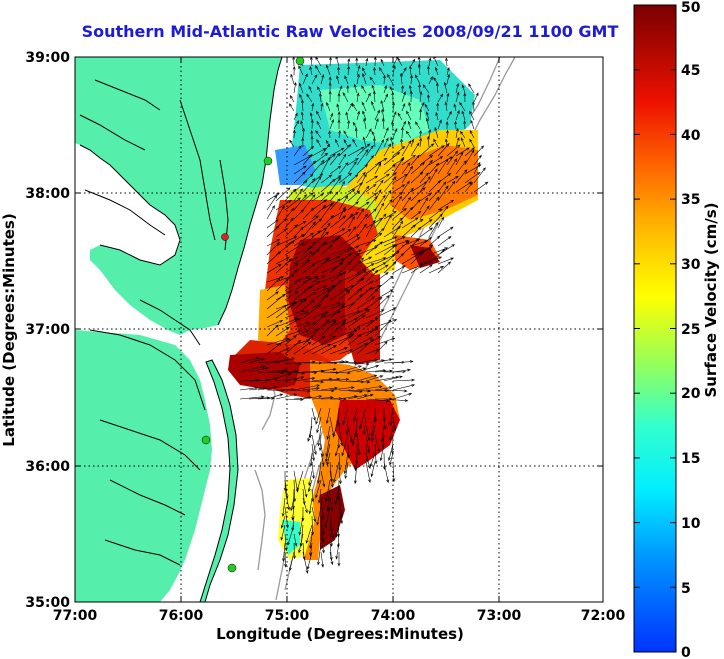  Describe the element at coordinates (711, 299) in the screenshot. I see `colorbar-label: Surface Velocity (cm/s)` at that location.